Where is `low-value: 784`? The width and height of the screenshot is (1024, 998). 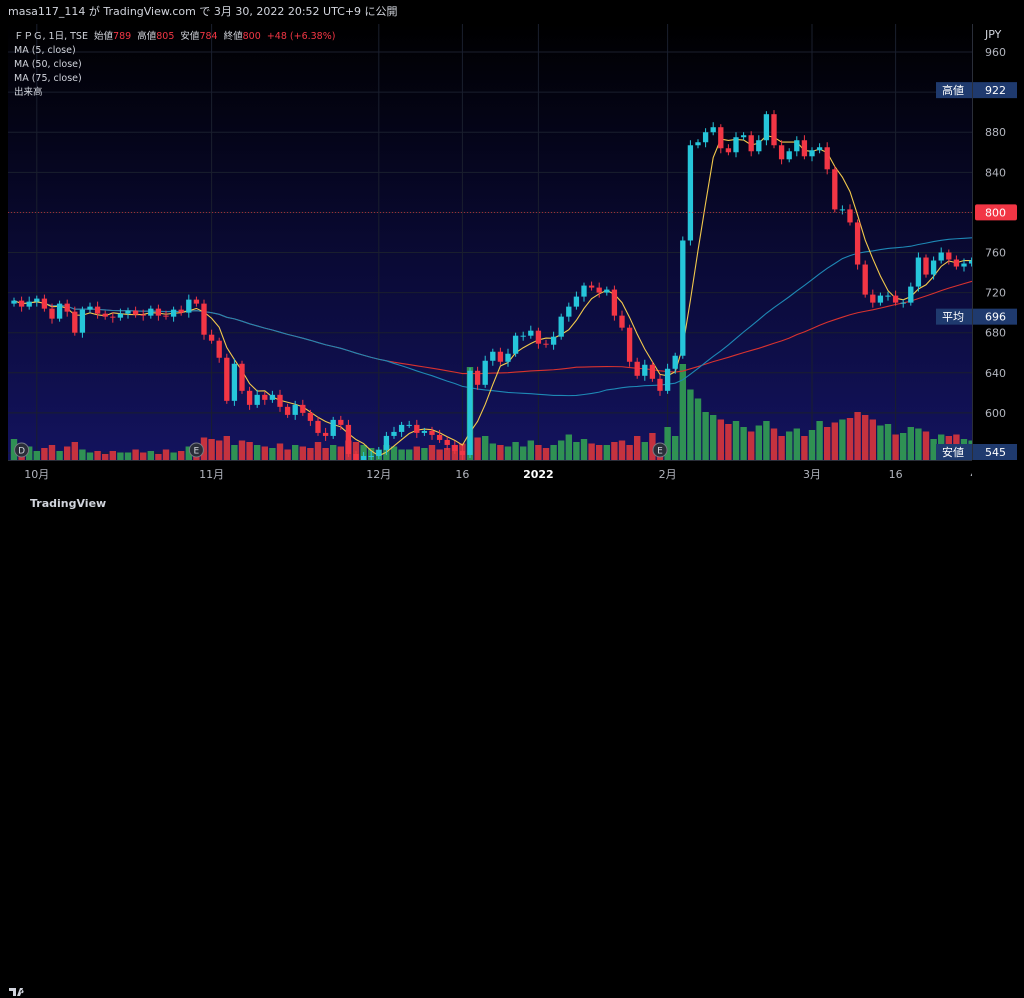
low-value: 784 is located at coordinates (208, 36).